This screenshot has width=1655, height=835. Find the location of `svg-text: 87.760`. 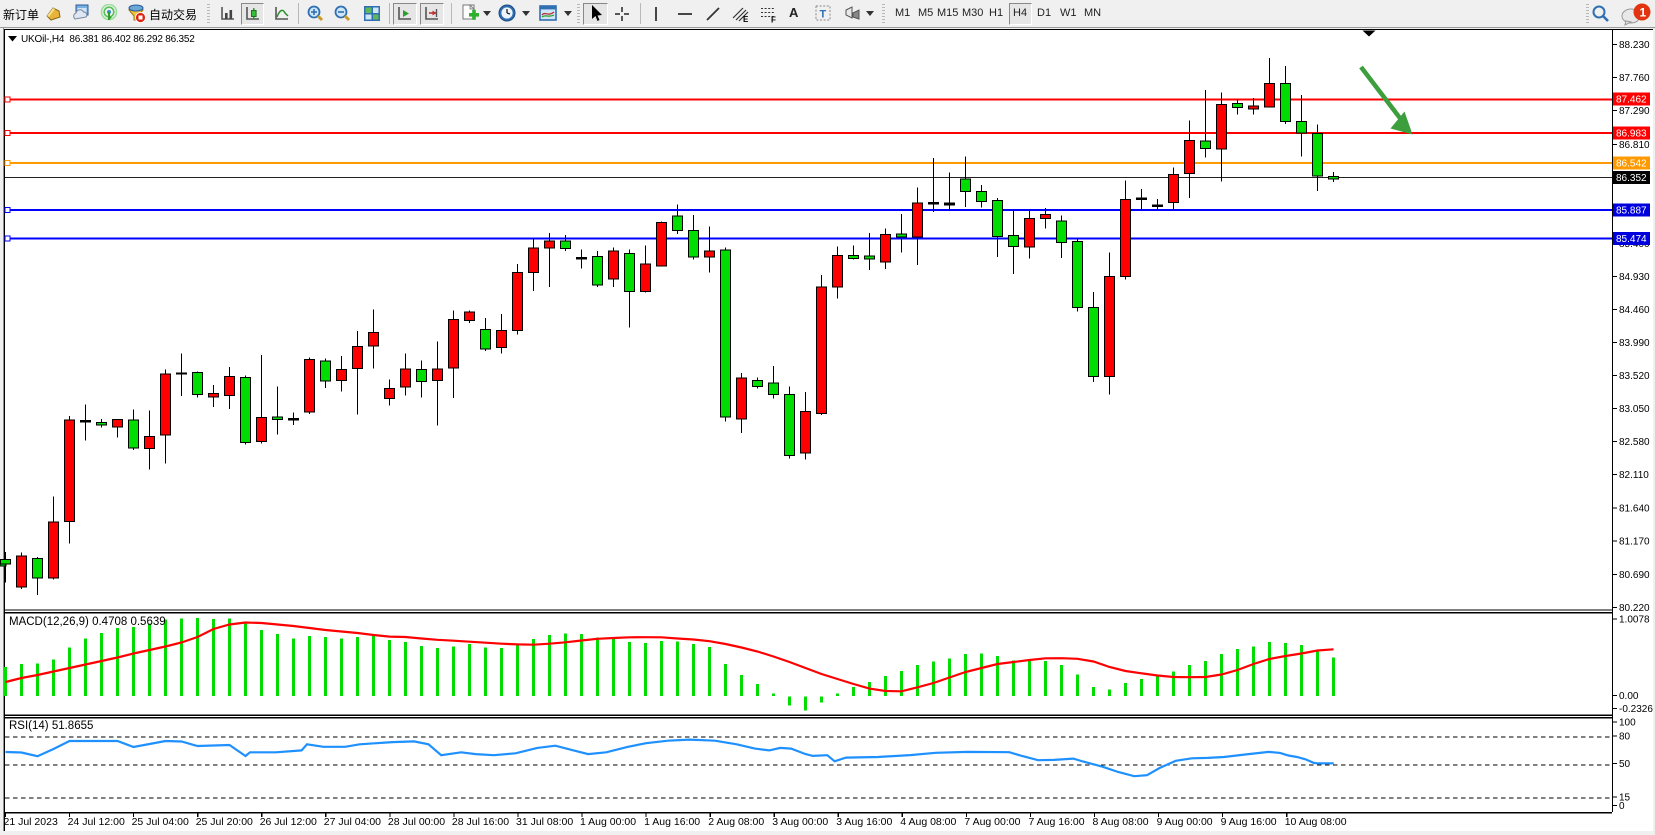

svg-text: 87.760 is located at coordinates (1634, 78).